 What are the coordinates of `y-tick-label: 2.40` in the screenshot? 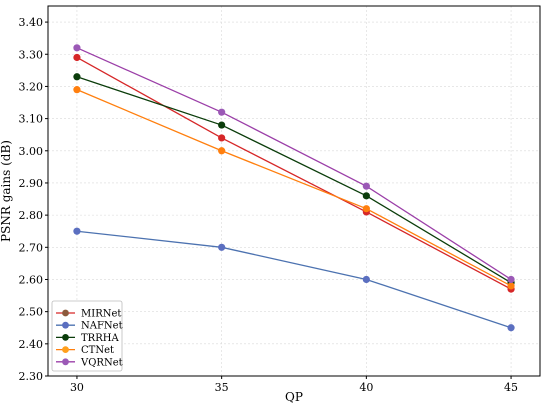 It's located at (31, 344).